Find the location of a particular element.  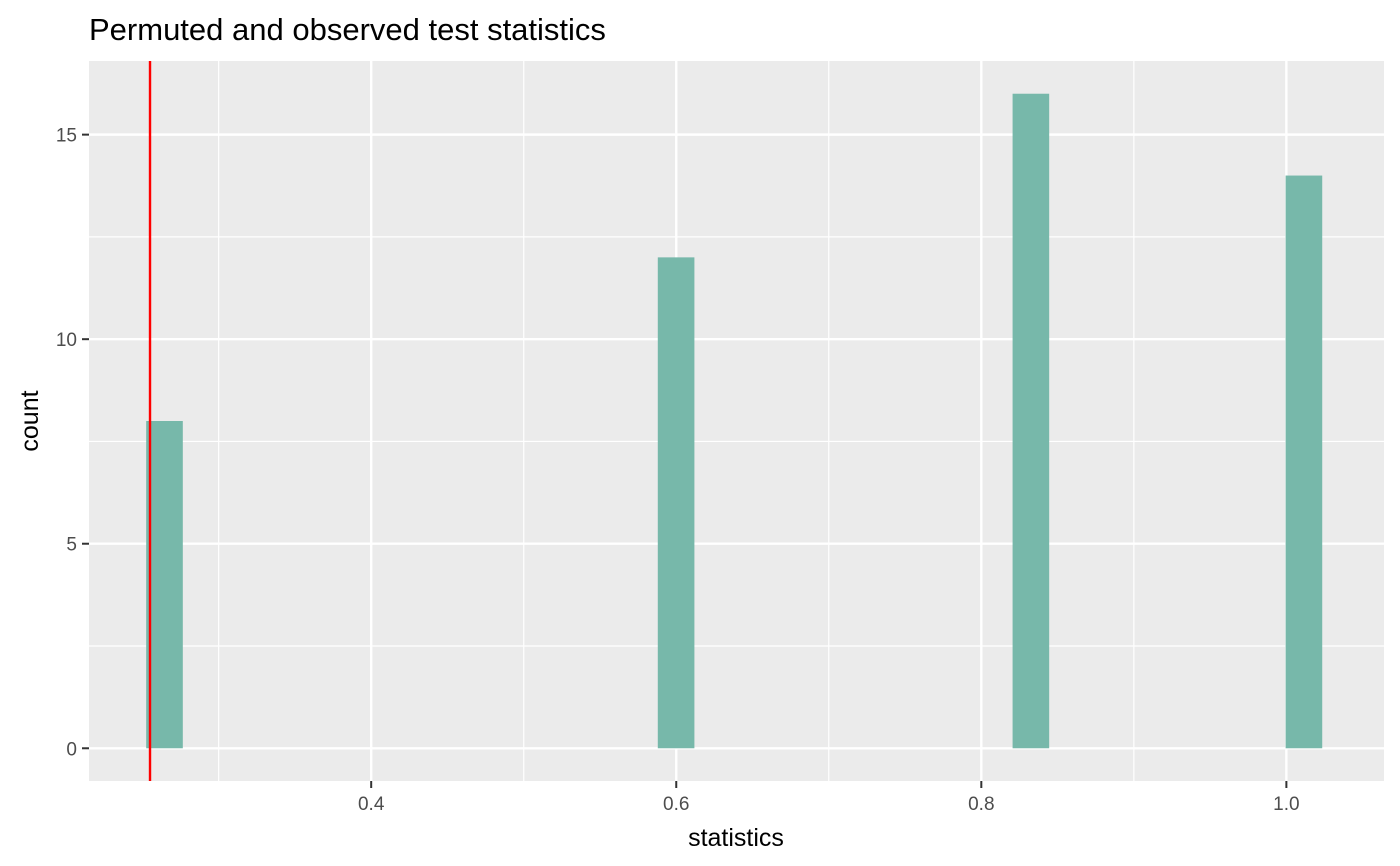

y-axis: 0 5 10 15 is located at coordinates (72, 443).